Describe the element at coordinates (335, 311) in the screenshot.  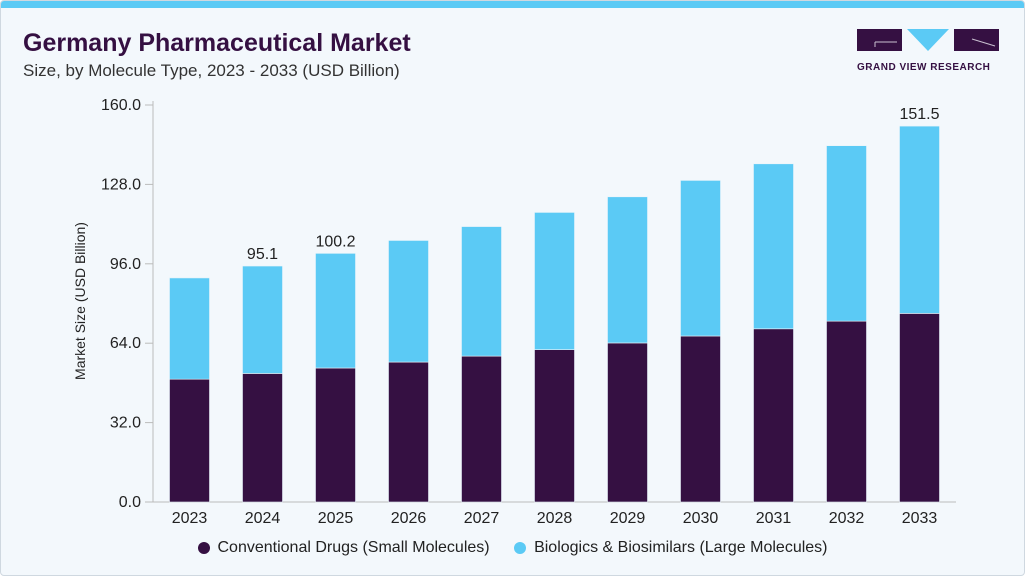
I see `bar-biologics-2025` at that location.